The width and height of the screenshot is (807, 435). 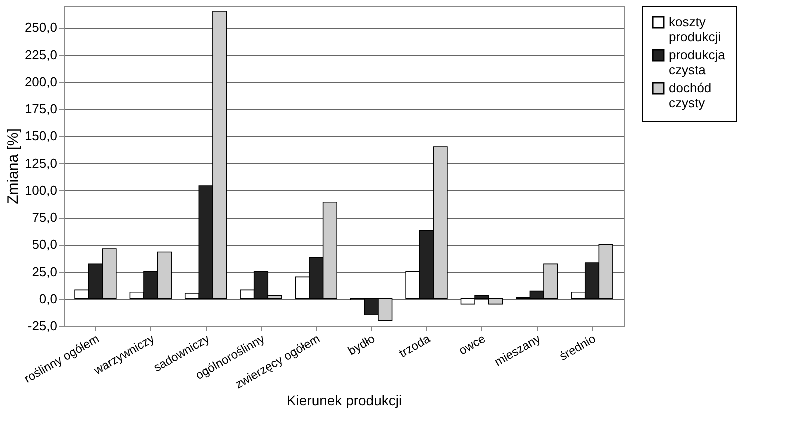 I want to click on y-tick-label: 100,0, so click(x=41, y=190).